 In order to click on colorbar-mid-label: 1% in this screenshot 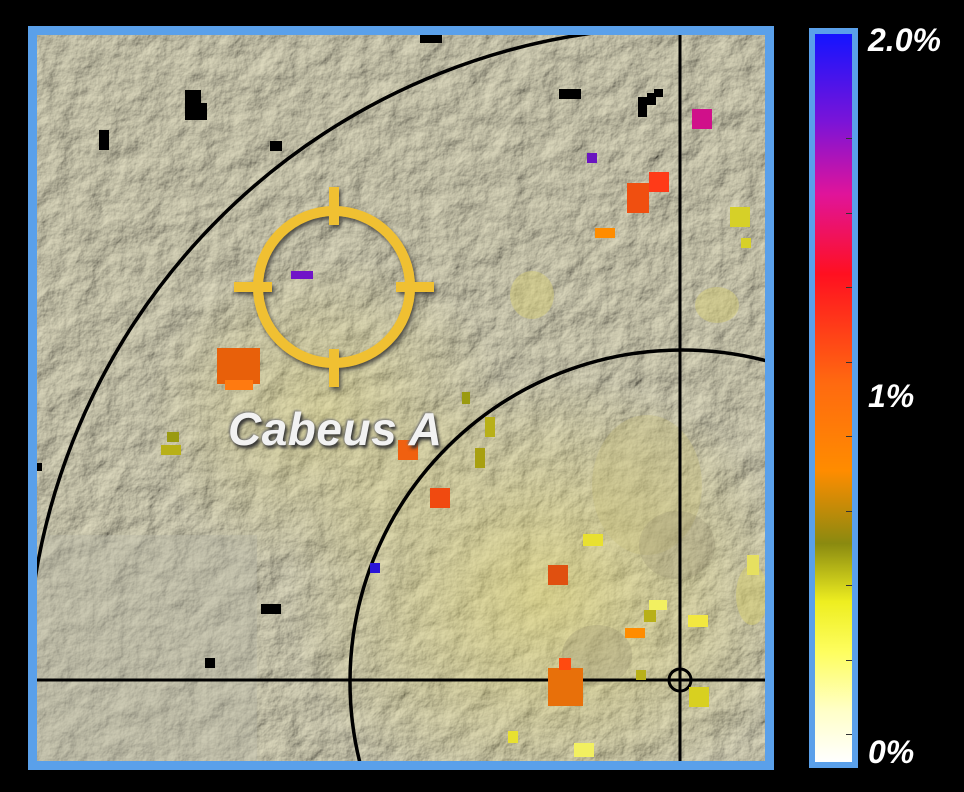, I will do `click(891, 396)`.